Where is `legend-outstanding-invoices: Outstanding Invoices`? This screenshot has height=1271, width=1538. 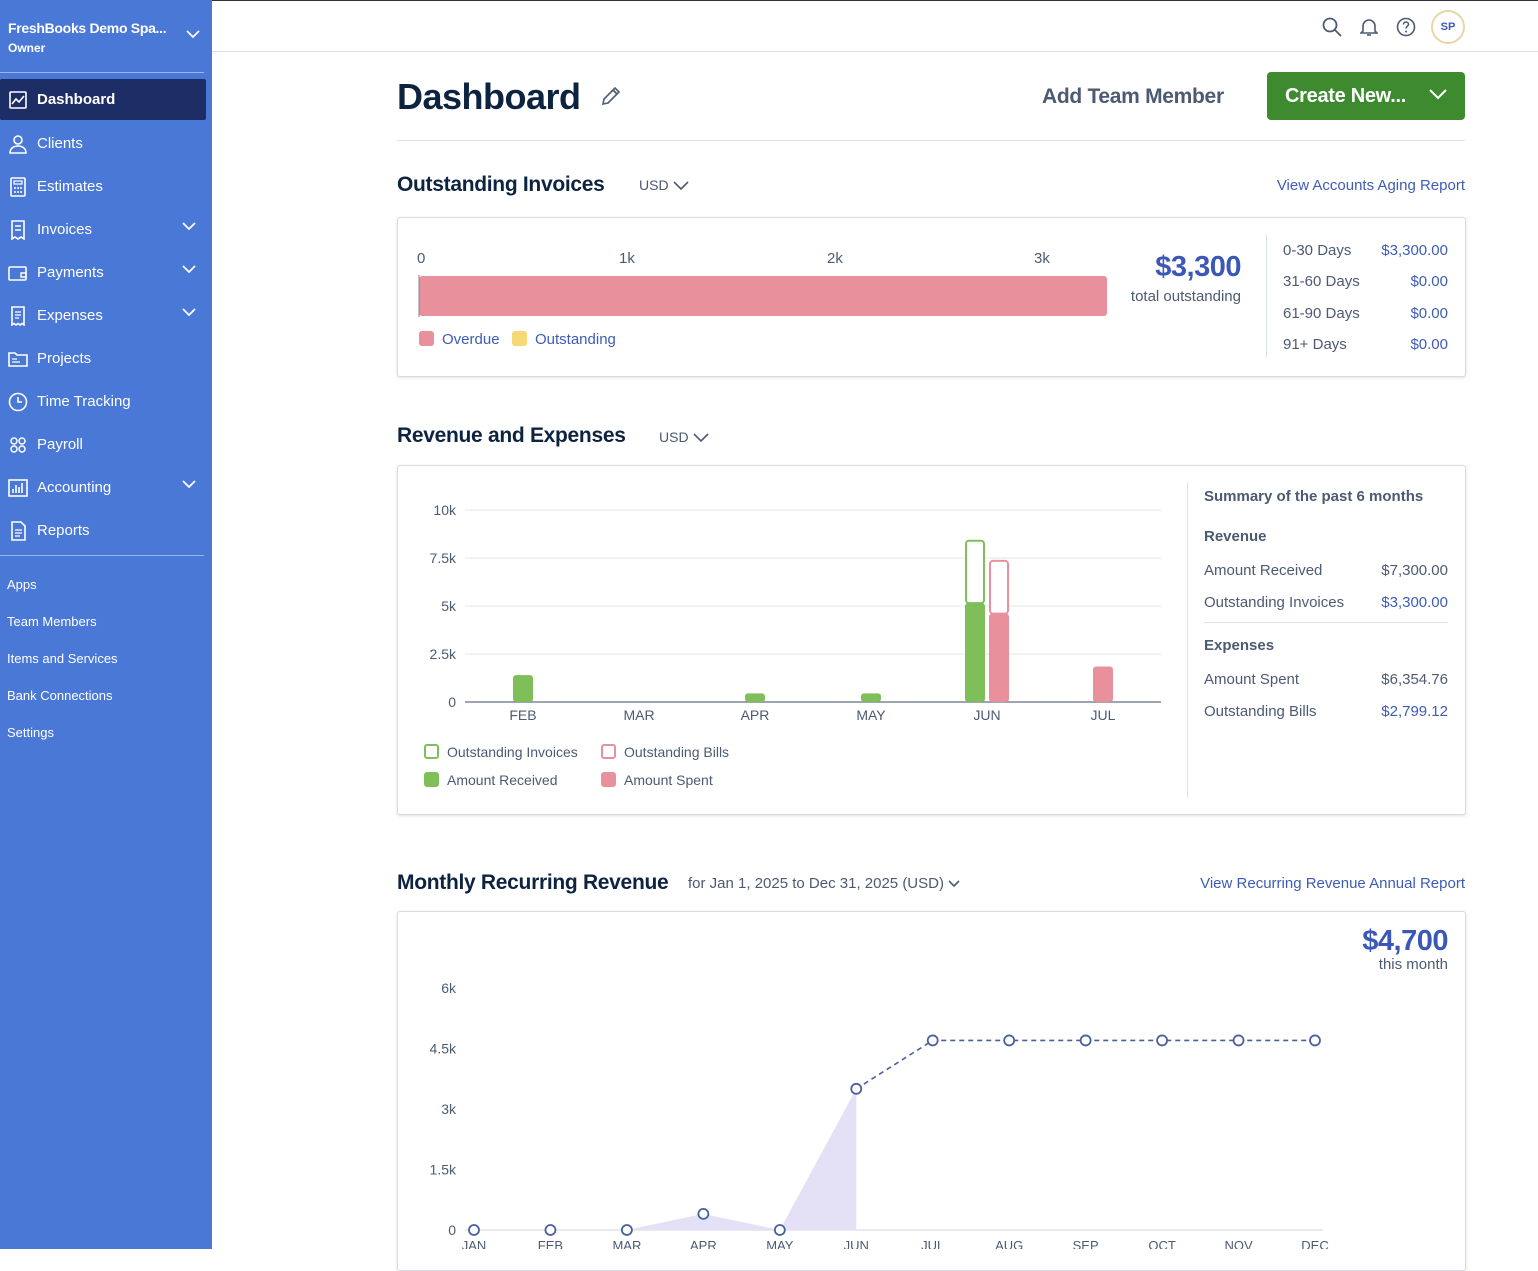
legend-outstanding-invoices: Outstanding Invoices is located at coordinates (501, 752).